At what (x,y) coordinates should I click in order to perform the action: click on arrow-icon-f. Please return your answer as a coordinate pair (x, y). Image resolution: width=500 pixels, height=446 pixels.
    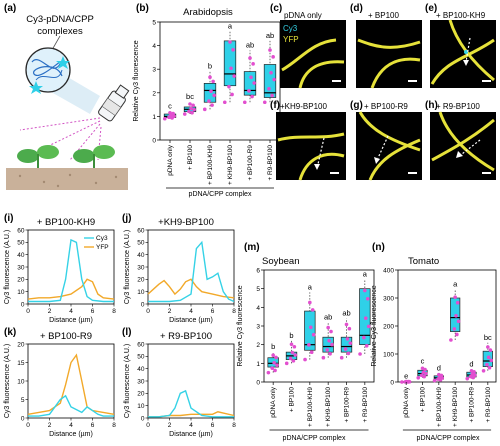
    Looking at the image, I should click on (317, 167).